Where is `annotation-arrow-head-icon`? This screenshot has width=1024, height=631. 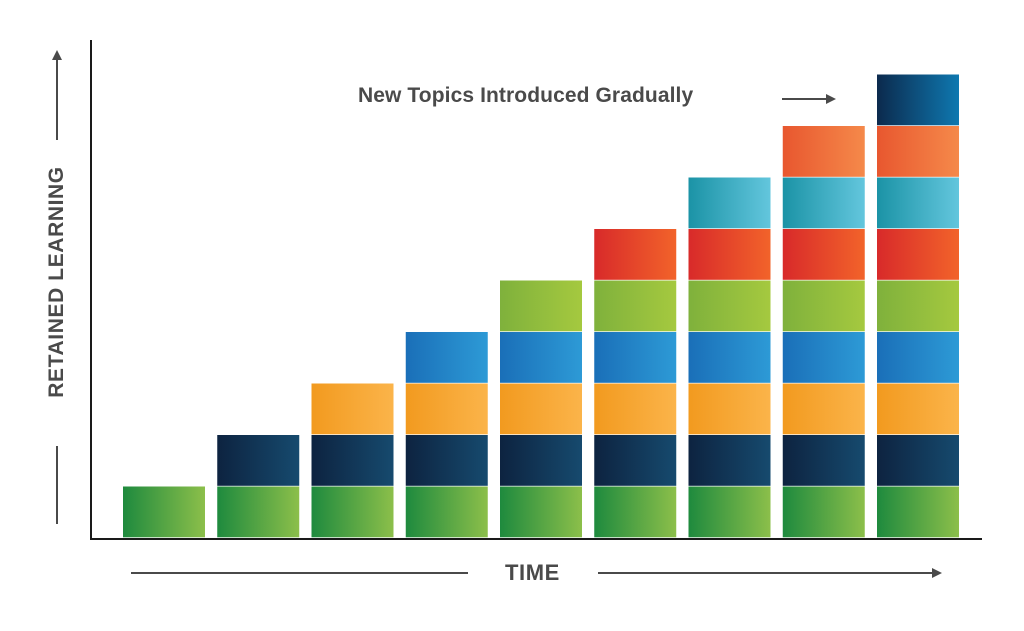 annotation-arrow-head-icon is located at coordinates (831, 99).